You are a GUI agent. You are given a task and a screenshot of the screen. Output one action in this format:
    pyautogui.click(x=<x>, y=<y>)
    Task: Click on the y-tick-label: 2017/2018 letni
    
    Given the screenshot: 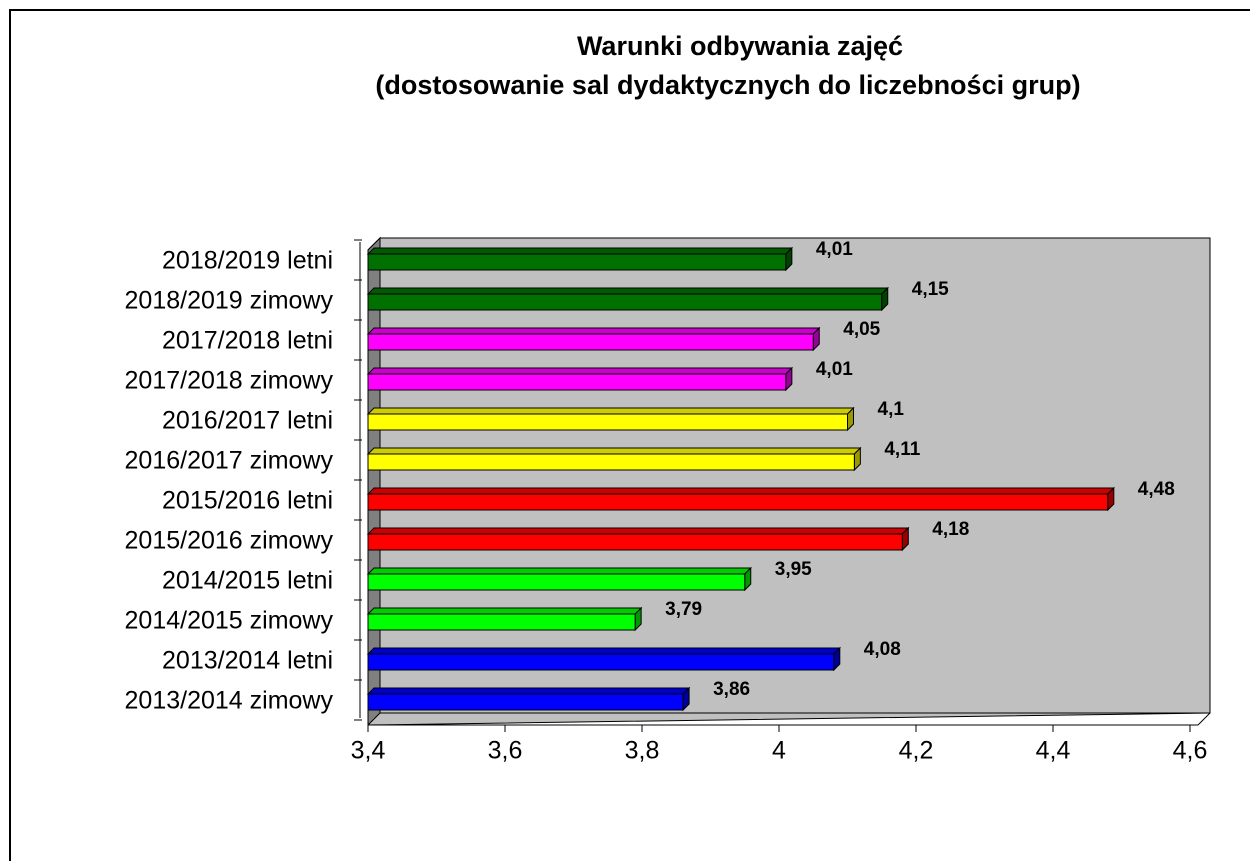 What is the action you would take?
    pyautogui.click(x=247, y=341)
    